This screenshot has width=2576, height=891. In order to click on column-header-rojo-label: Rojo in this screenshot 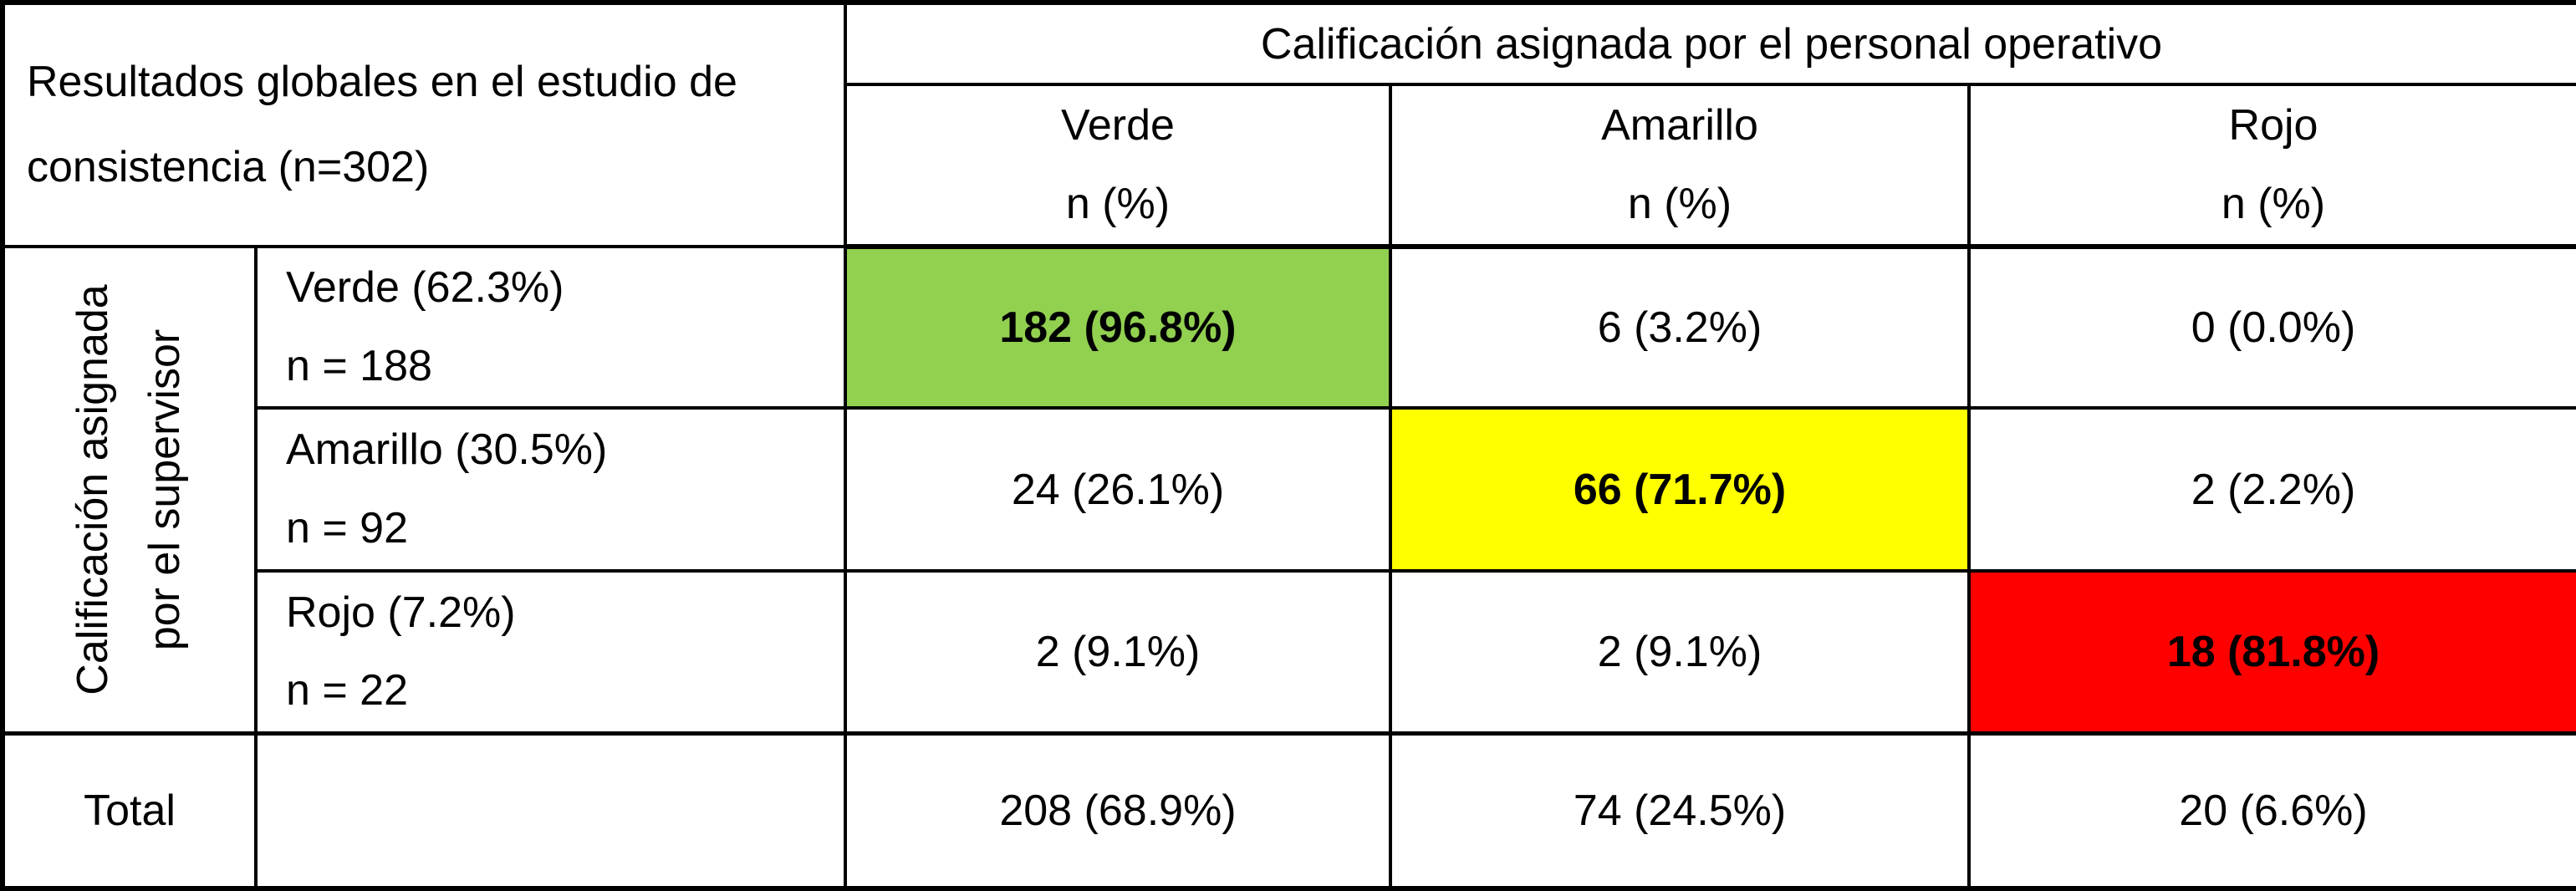, I will do `click(2273, 126)`.